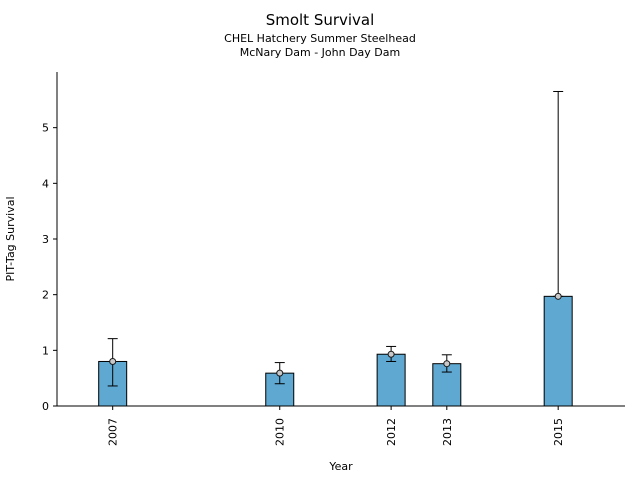 The image size is (640, 480). I want to click on y-tick-label-4: 4, so click(45, 183).